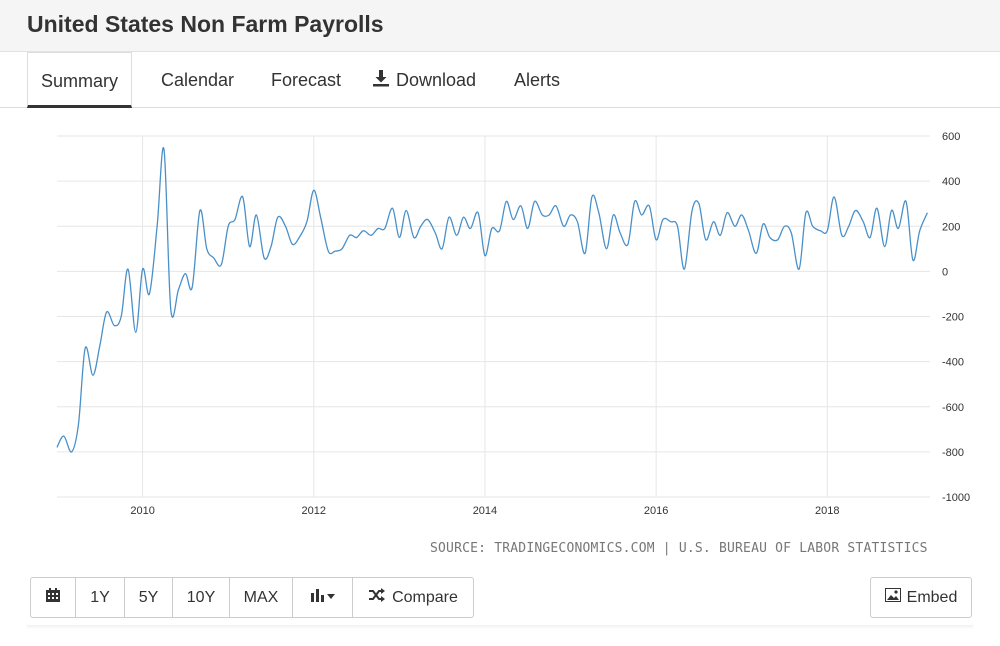 This screenshot has width=1000, height=646. What do you see at coordinates (945, 272) in the screenshot?
I see `y-tick-label: 0` at bounding box center [945, 272].